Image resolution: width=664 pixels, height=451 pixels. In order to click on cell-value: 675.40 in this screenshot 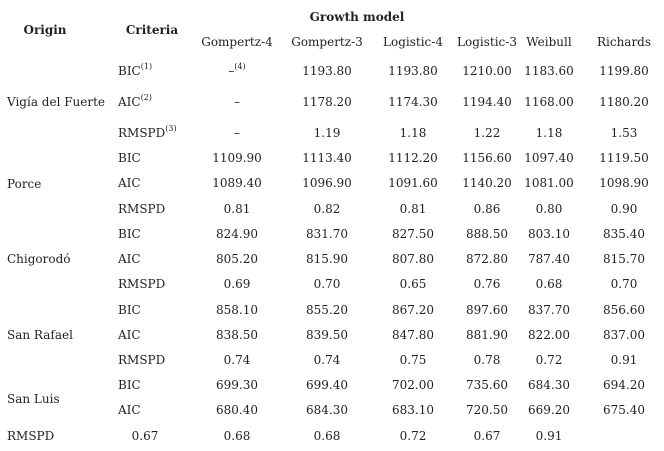, I will do `click(624, 410)`.